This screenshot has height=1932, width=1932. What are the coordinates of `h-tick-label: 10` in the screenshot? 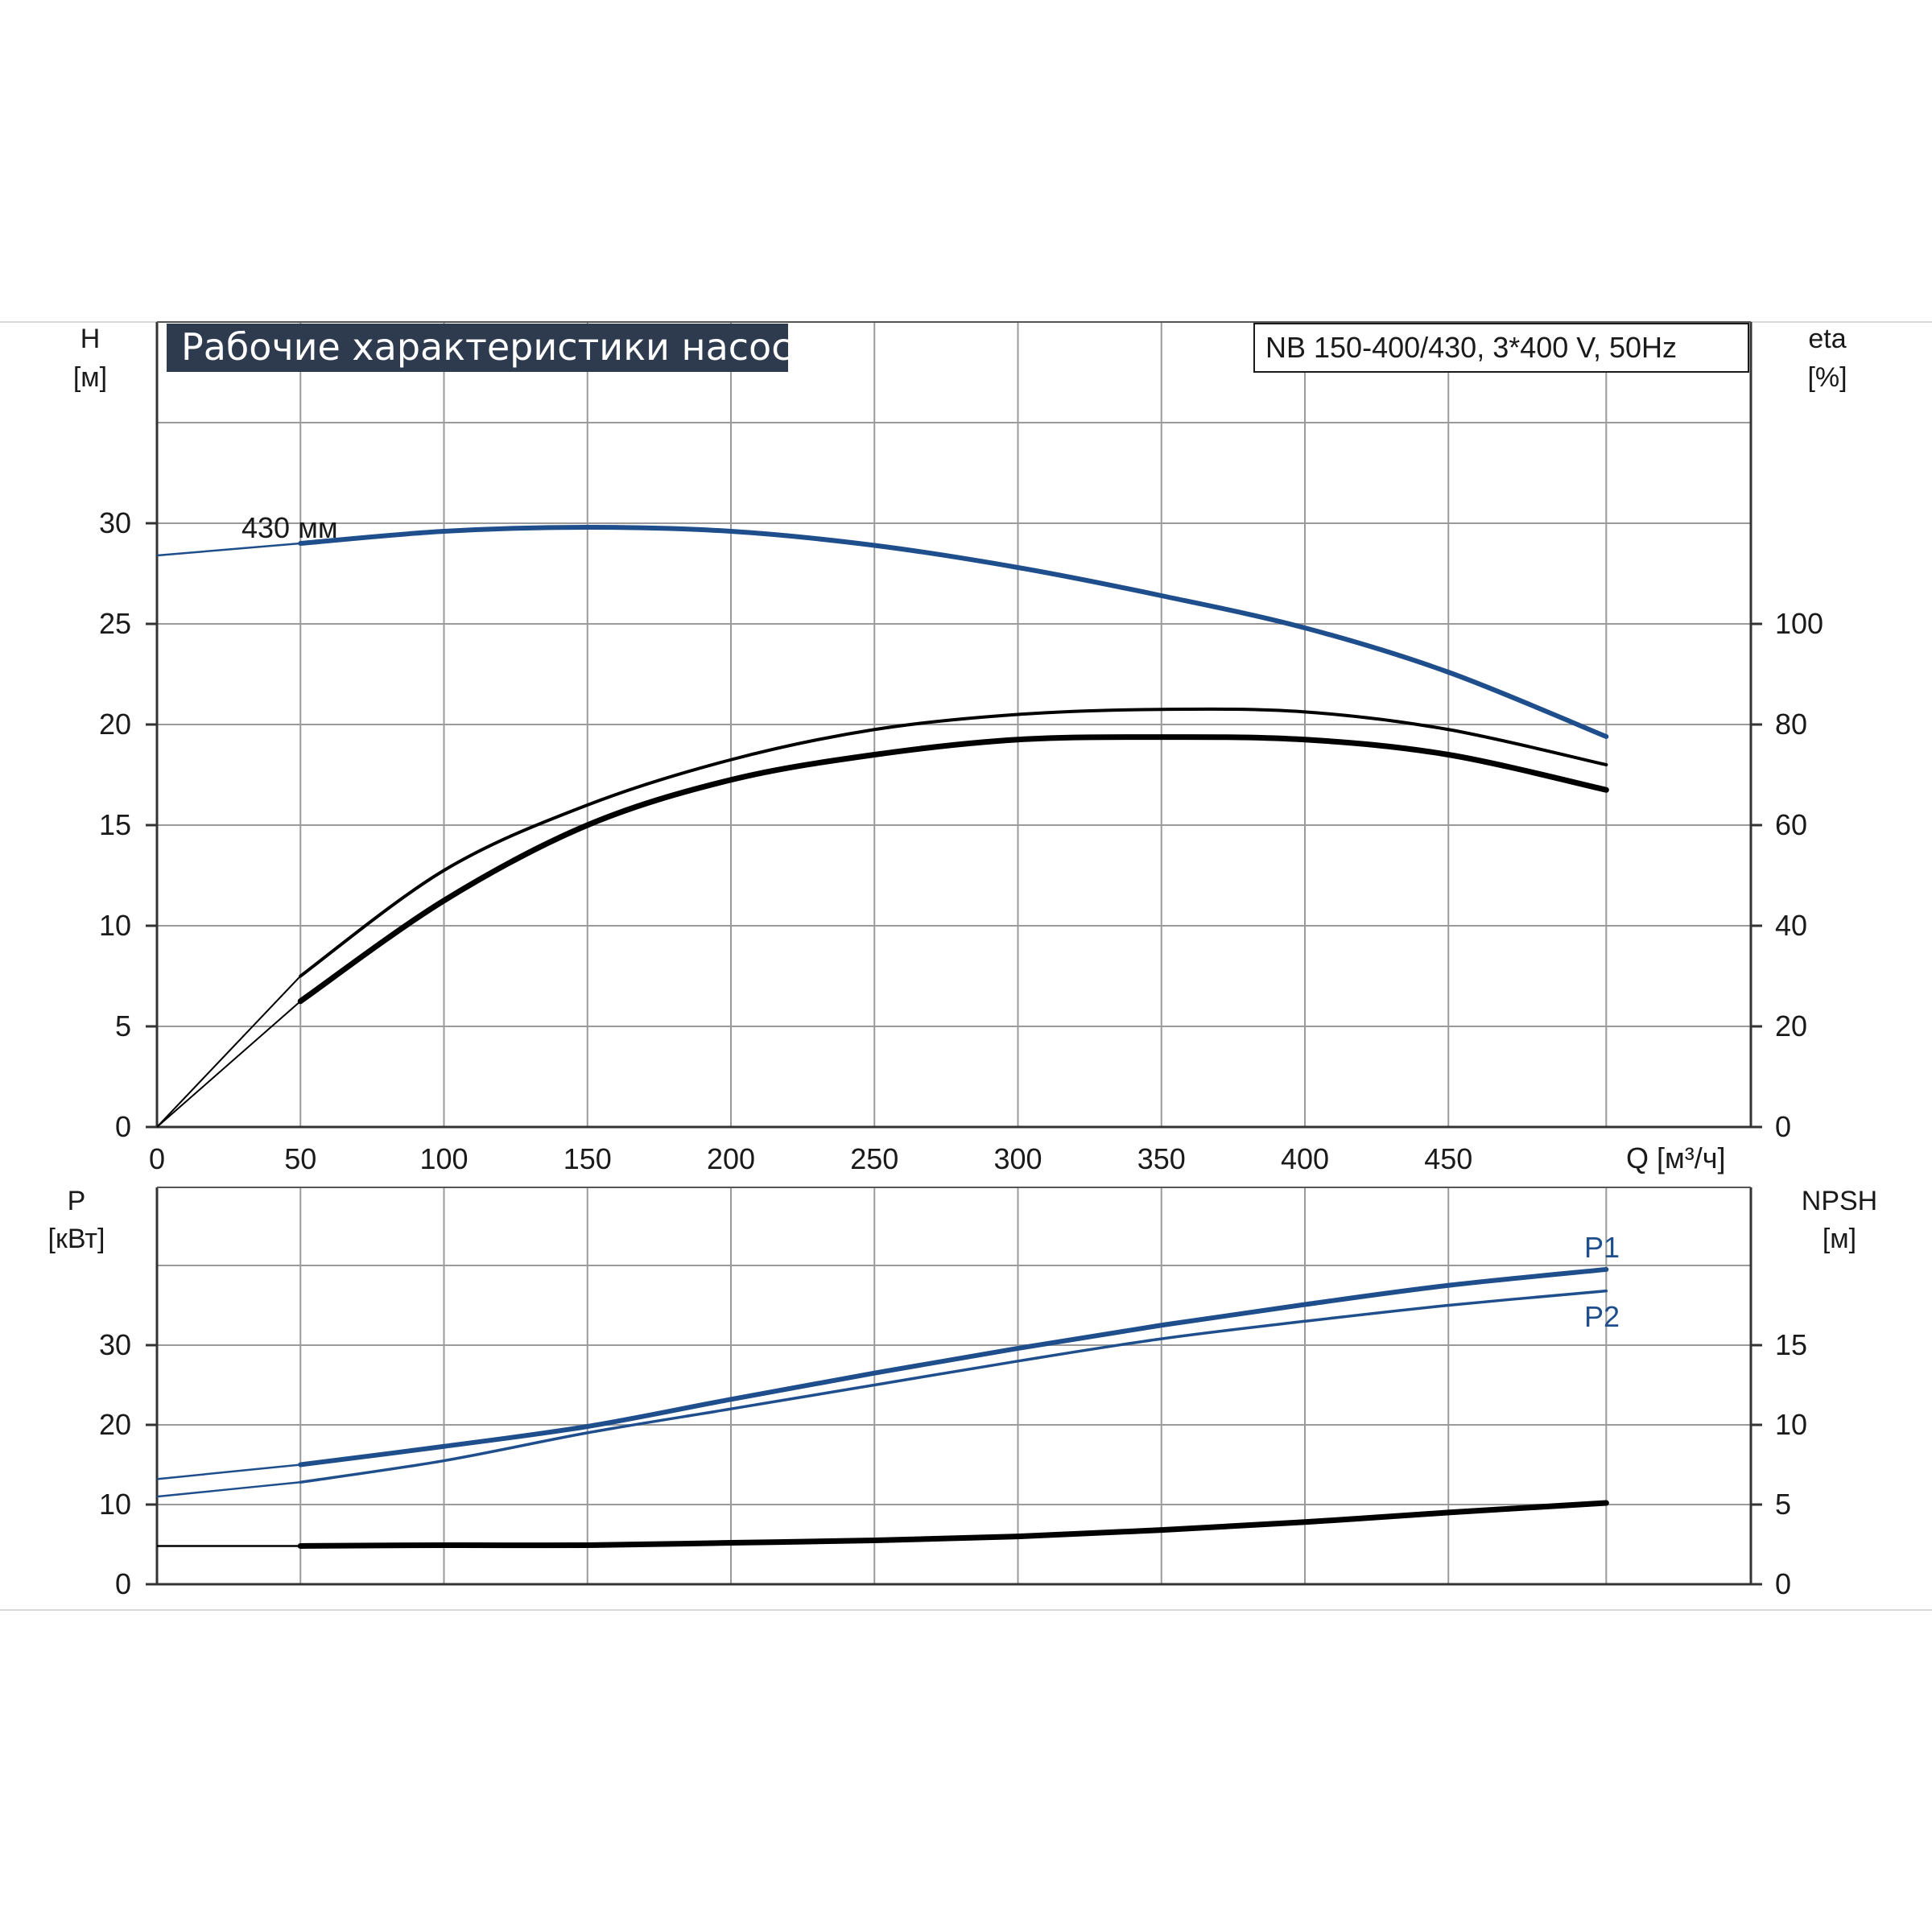 It's located at (115, 926).